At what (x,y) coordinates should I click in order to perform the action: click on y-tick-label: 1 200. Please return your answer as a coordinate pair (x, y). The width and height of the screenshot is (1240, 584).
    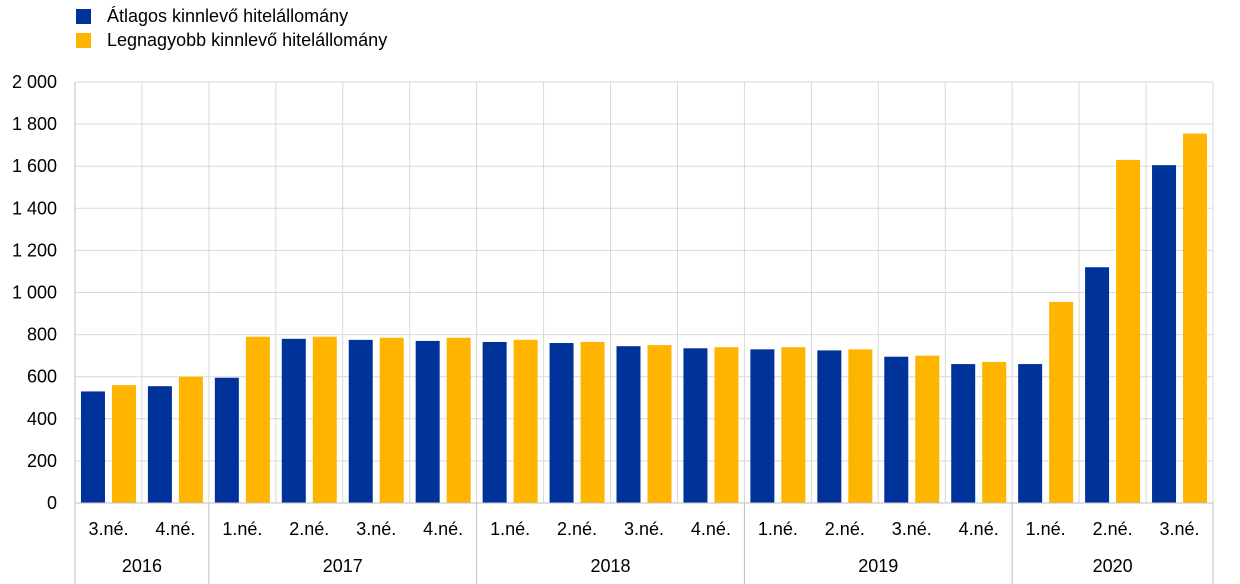
    Looking at the image, I should click on (34, 250).